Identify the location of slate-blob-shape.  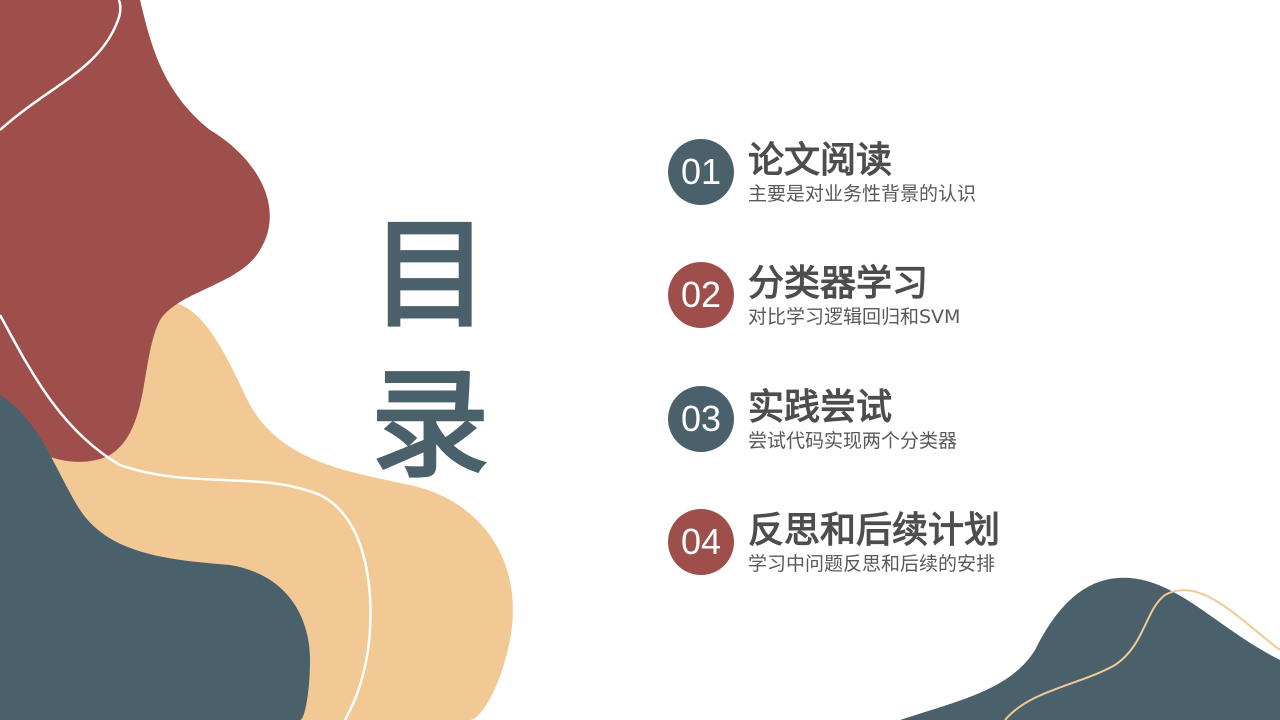
(155, 557).